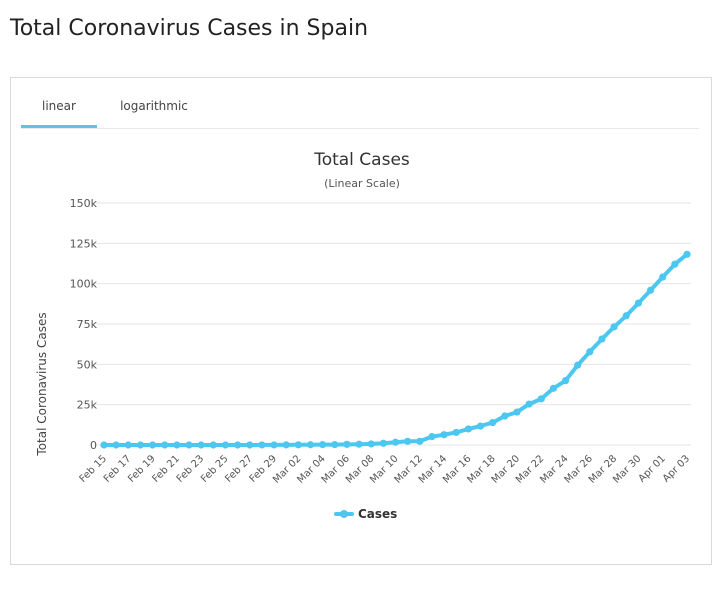 The image size is (722, 595). I want to click on scale-tabs: linear logarithmic, so click(360, 111).